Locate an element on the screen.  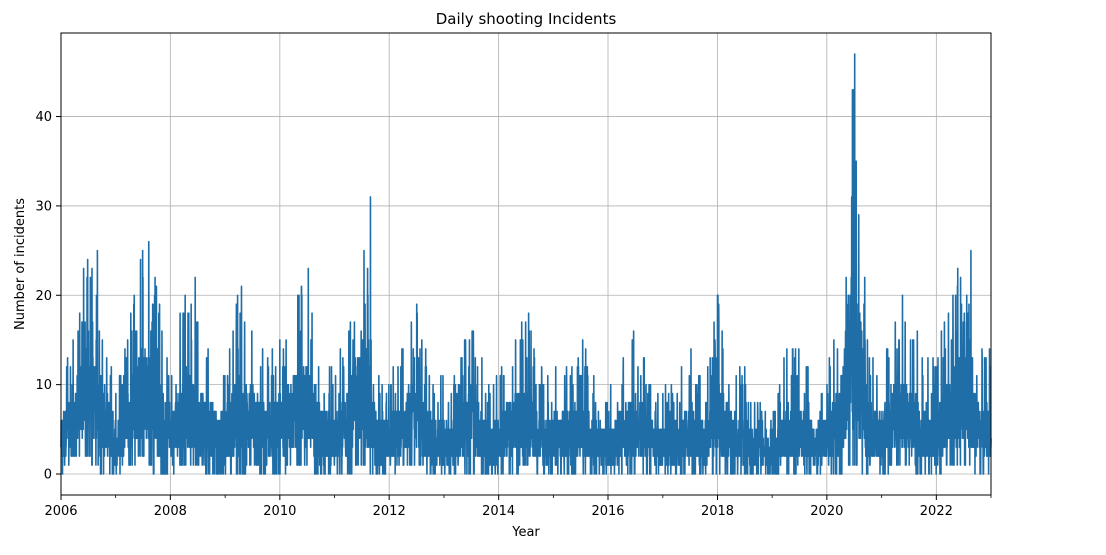
y-tick-label: 40 is located at coordinates (43, 117).